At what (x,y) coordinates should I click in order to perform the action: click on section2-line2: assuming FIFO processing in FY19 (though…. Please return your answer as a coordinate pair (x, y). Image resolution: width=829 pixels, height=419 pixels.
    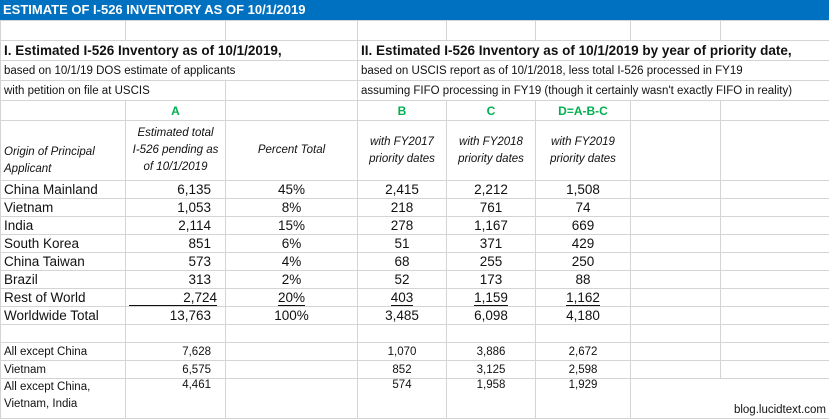
    Looking at the image, I should click on (593, 90).